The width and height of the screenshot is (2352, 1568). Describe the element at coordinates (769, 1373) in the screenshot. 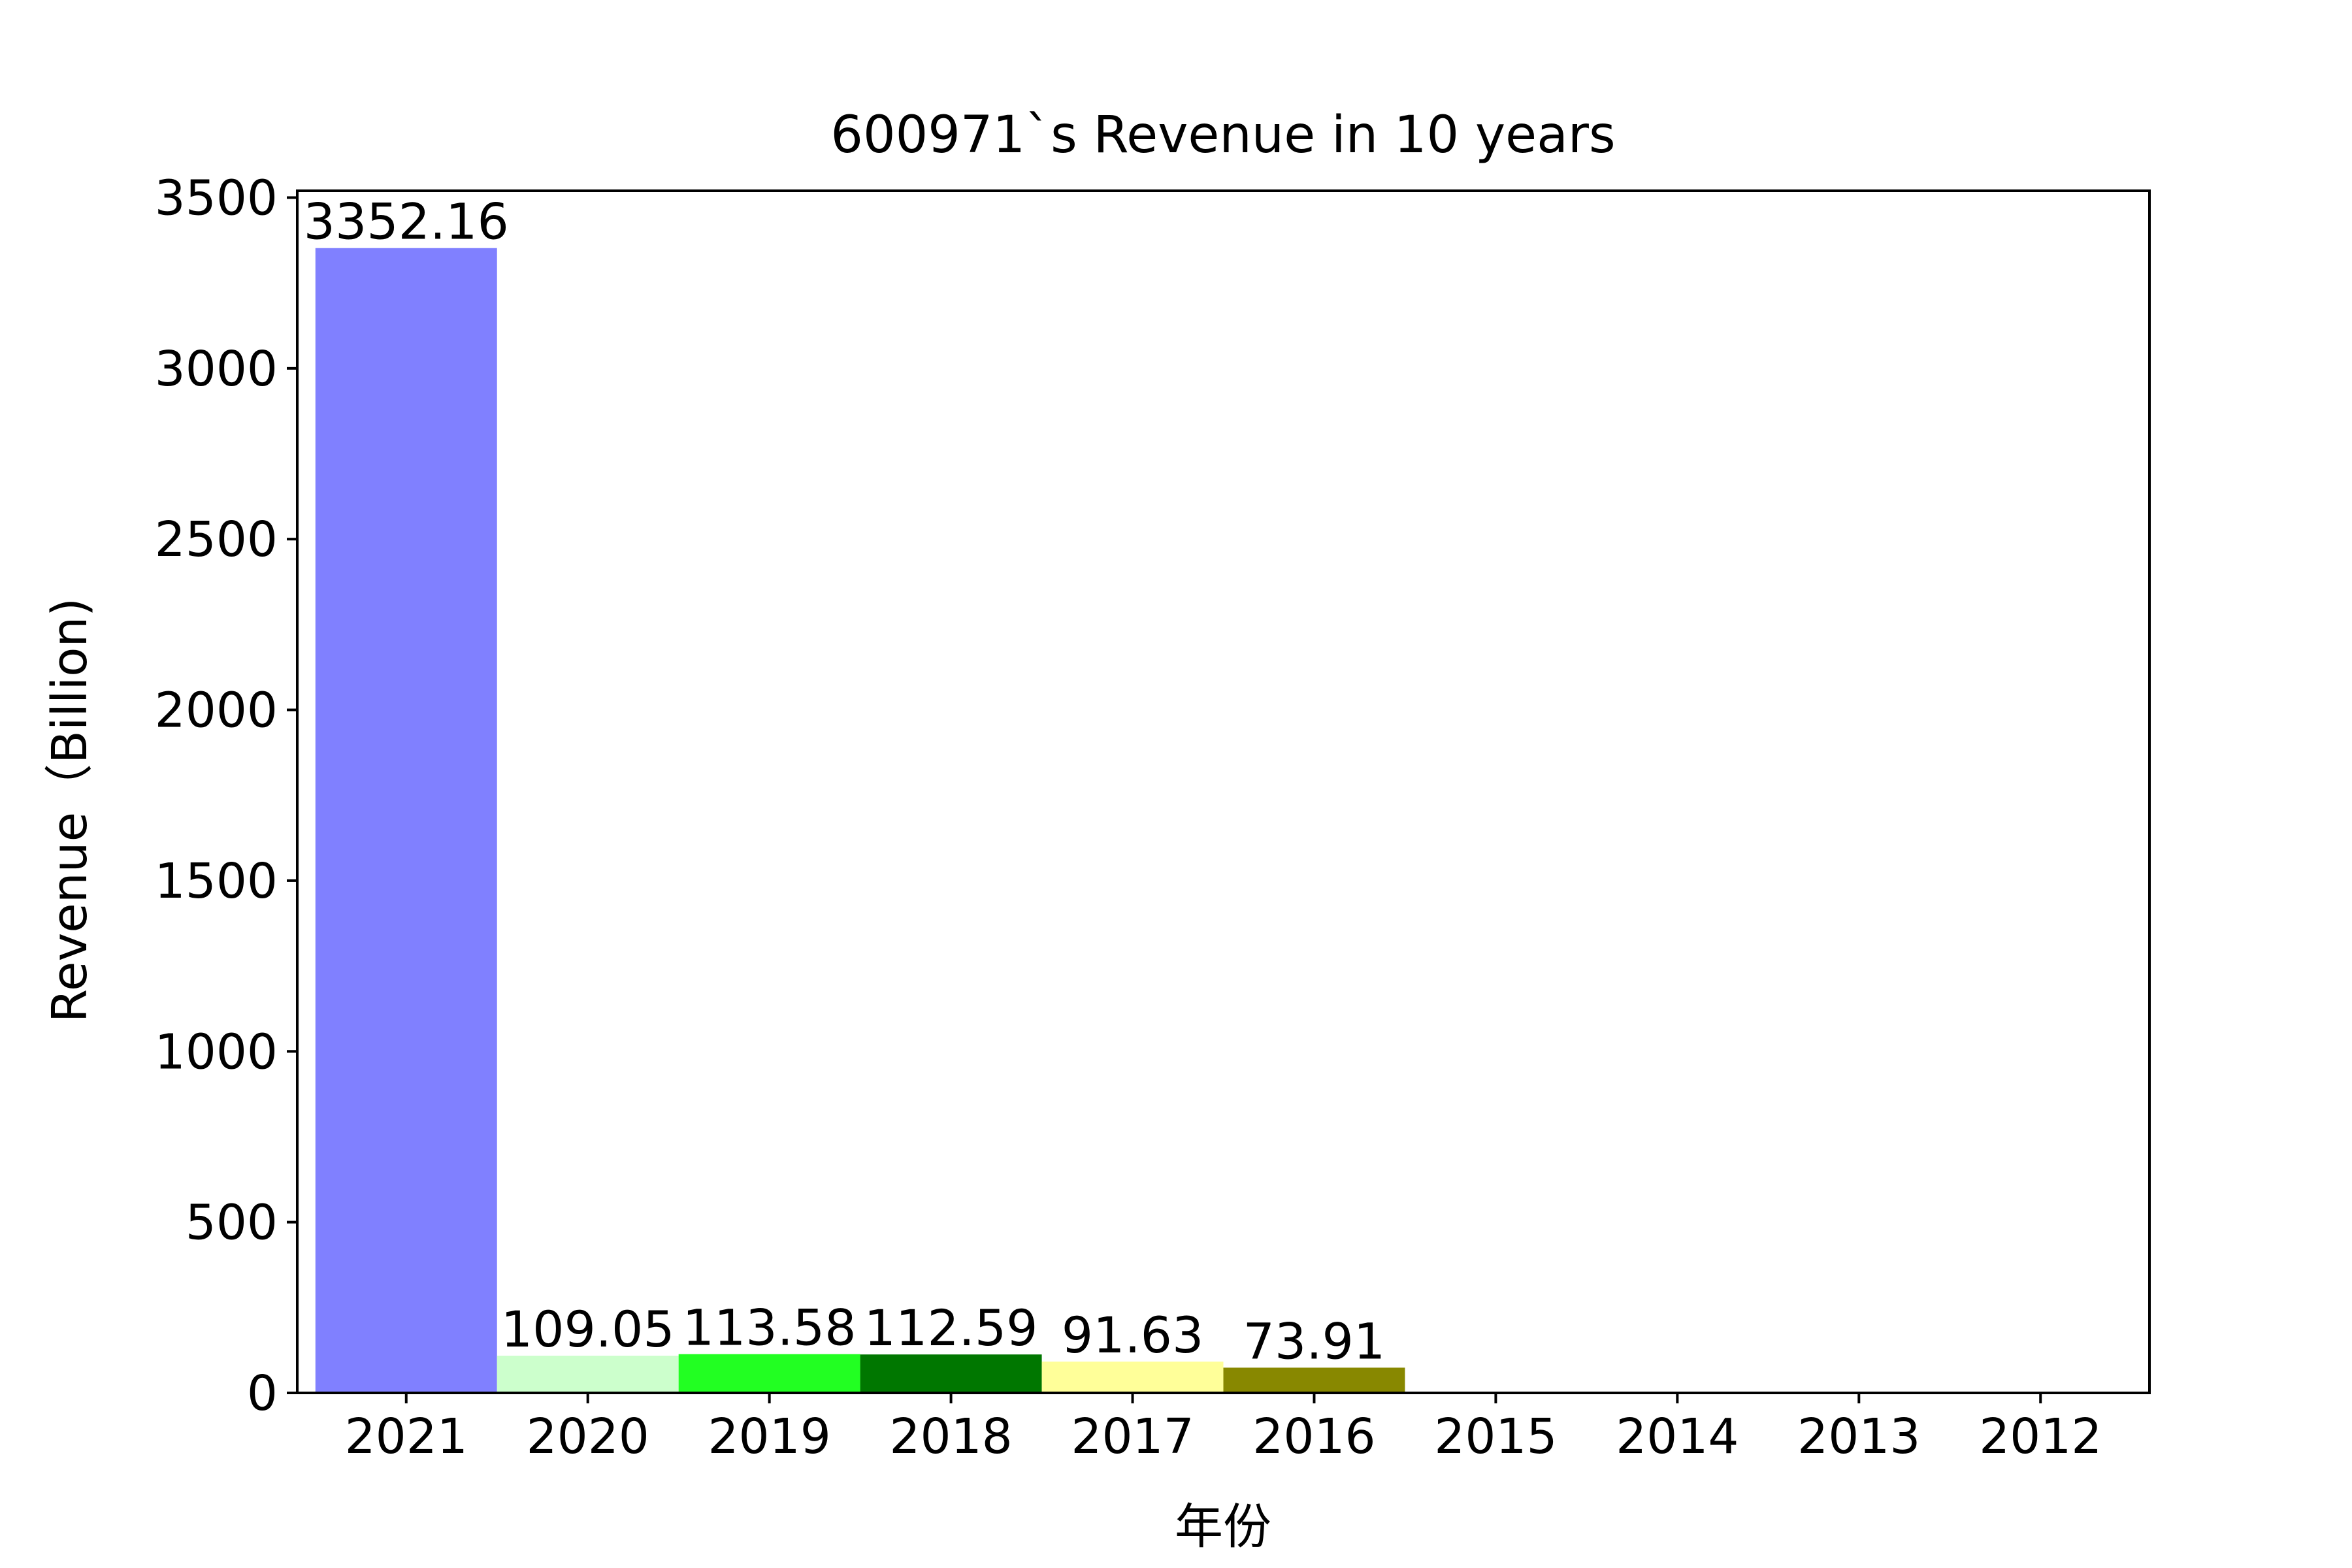

I see `bar-2019` at that location.